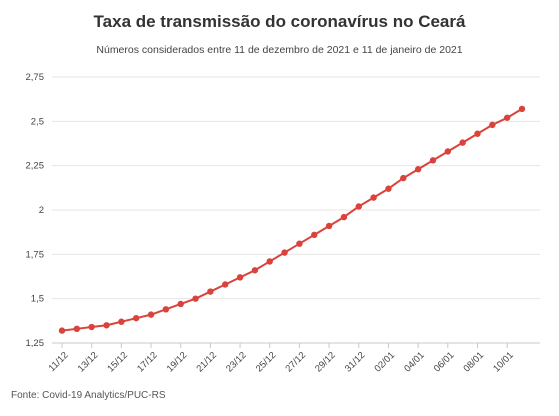 This screenshot has width=559, height=416. What do you see at coordinates (35, 210) in the screenshot?
I see `y-axis-tick-labels: 1,25 1,5 1,75 2 2,25 2,5 2,75` at bounding box center [35, 210].